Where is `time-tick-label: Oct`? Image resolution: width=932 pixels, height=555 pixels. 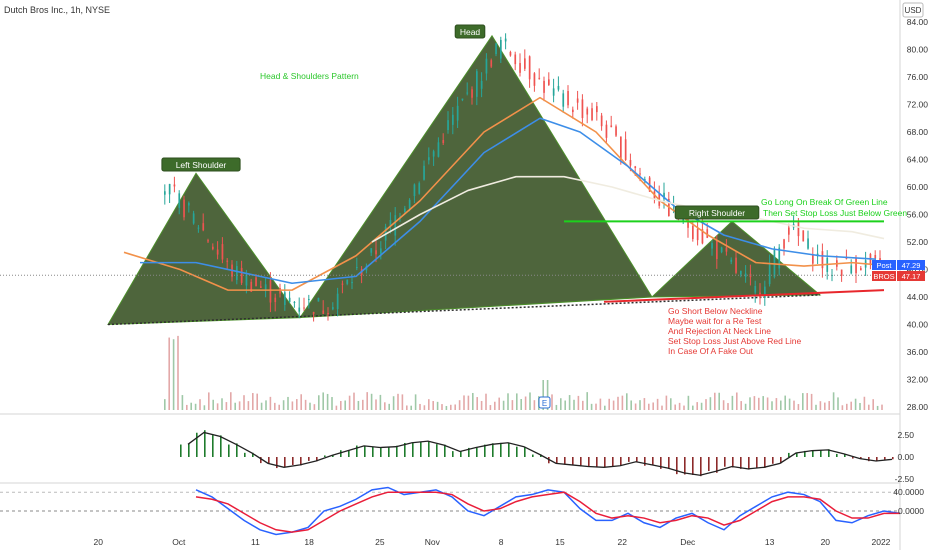
time-tick-label: Oct is located at coordinates (179, 542).